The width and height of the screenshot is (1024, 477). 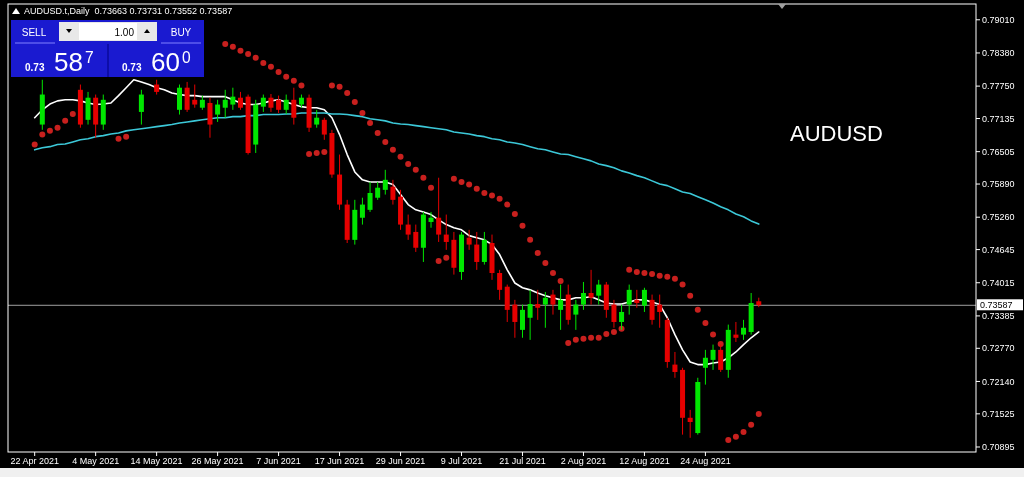 What do you see at coordinates (998, 348) in the screenshot?
I see `y-tick-label: 0.72770` at bounding box center [998, 348].